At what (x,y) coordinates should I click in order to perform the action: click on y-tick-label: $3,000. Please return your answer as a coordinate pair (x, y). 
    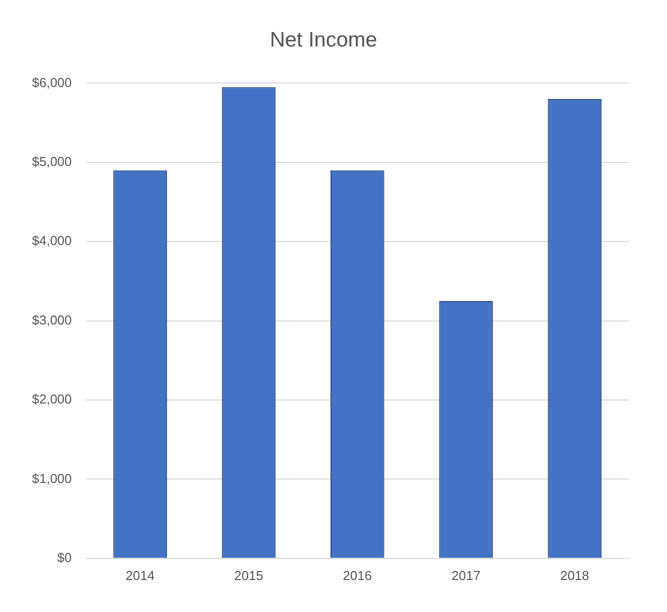
    Looking at the image, I should click on (52, 320).